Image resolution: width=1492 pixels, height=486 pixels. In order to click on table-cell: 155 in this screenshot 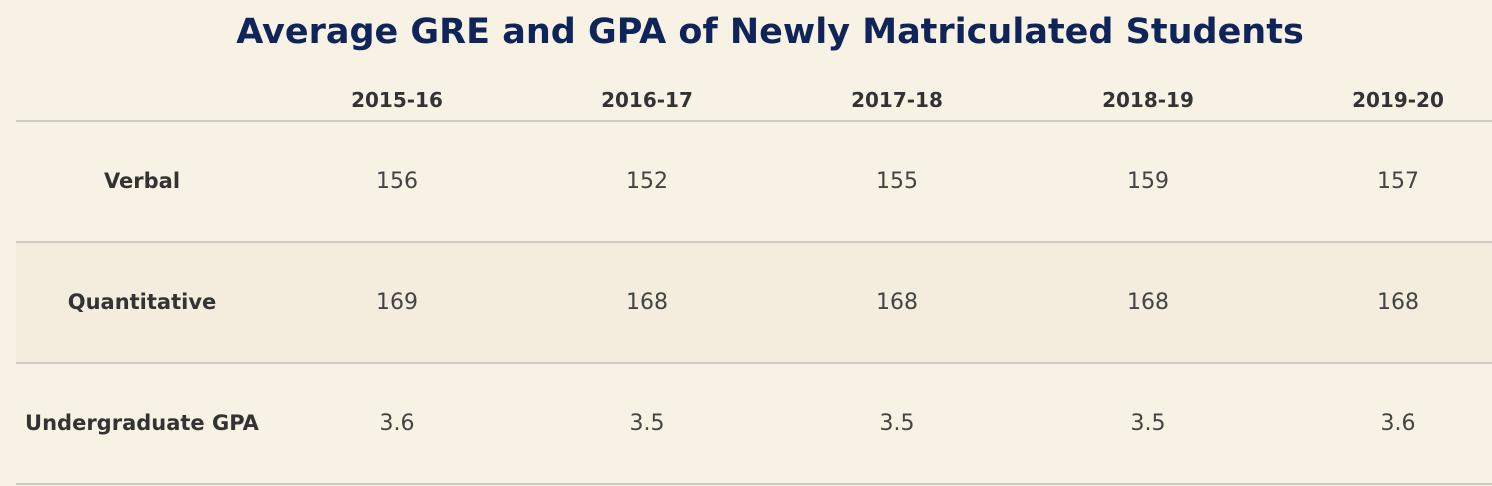, I will do `click(897, 181)`.